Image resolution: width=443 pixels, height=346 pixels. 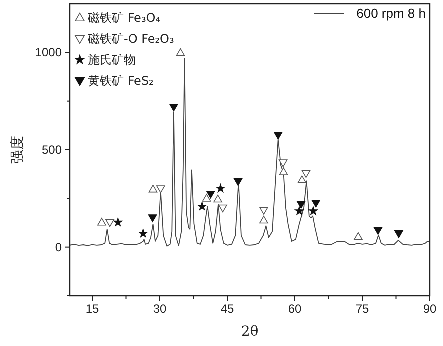 What do you see at coordinates (48, 53) in the screenshot?
I see `y-tick-label: 1000` at bounding box center [48, 53].